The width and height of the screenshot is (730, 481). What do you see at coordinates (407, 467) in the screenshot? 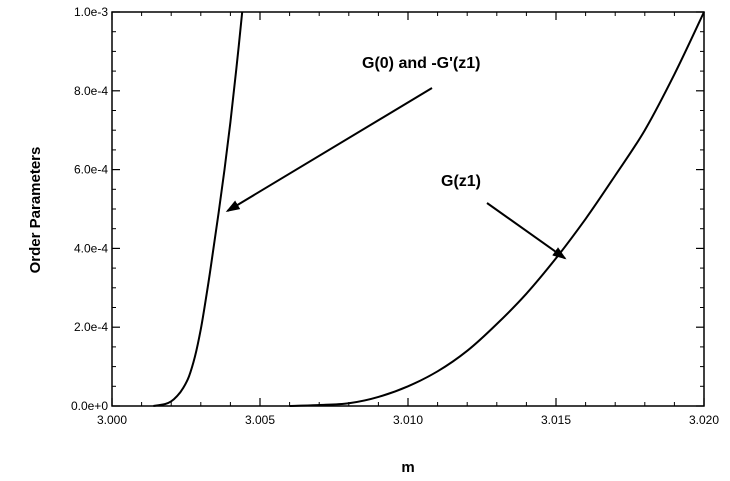
I see `x-axis-label: m` at bounding box center [407, 467].